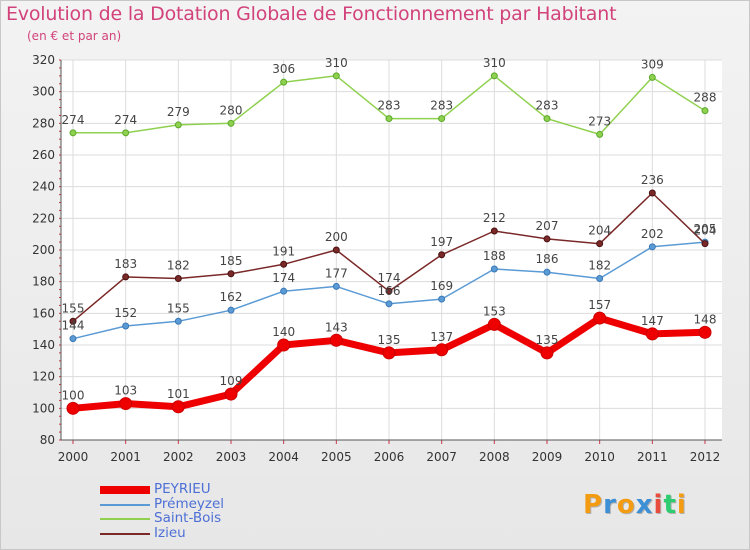 The width and height of the screenshot is (750, 550). I want to click on legend-swatch, so click(125, 519).